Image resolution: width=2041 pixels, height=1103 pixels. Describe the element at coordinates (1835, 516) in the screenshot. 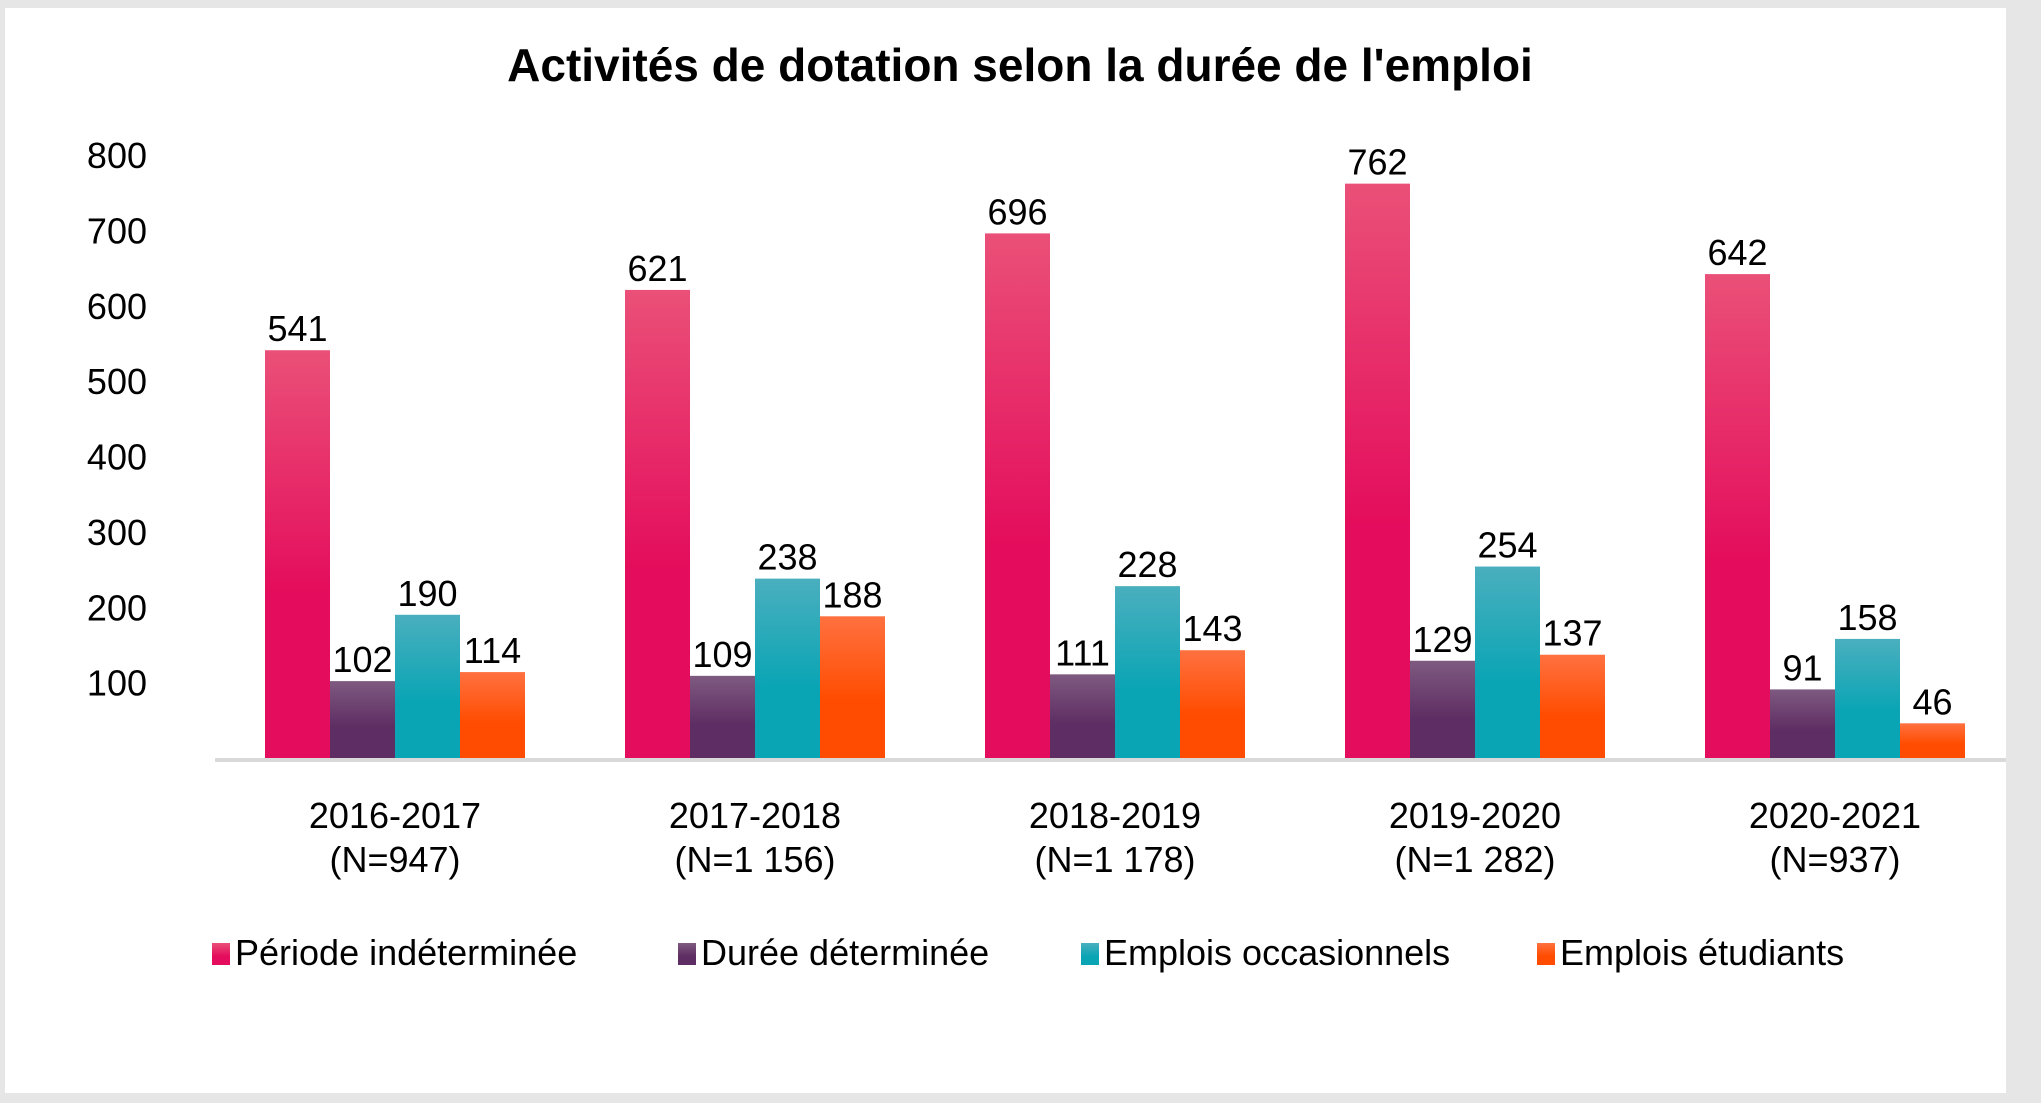

I see `bar-group-2020-2021` at that location.